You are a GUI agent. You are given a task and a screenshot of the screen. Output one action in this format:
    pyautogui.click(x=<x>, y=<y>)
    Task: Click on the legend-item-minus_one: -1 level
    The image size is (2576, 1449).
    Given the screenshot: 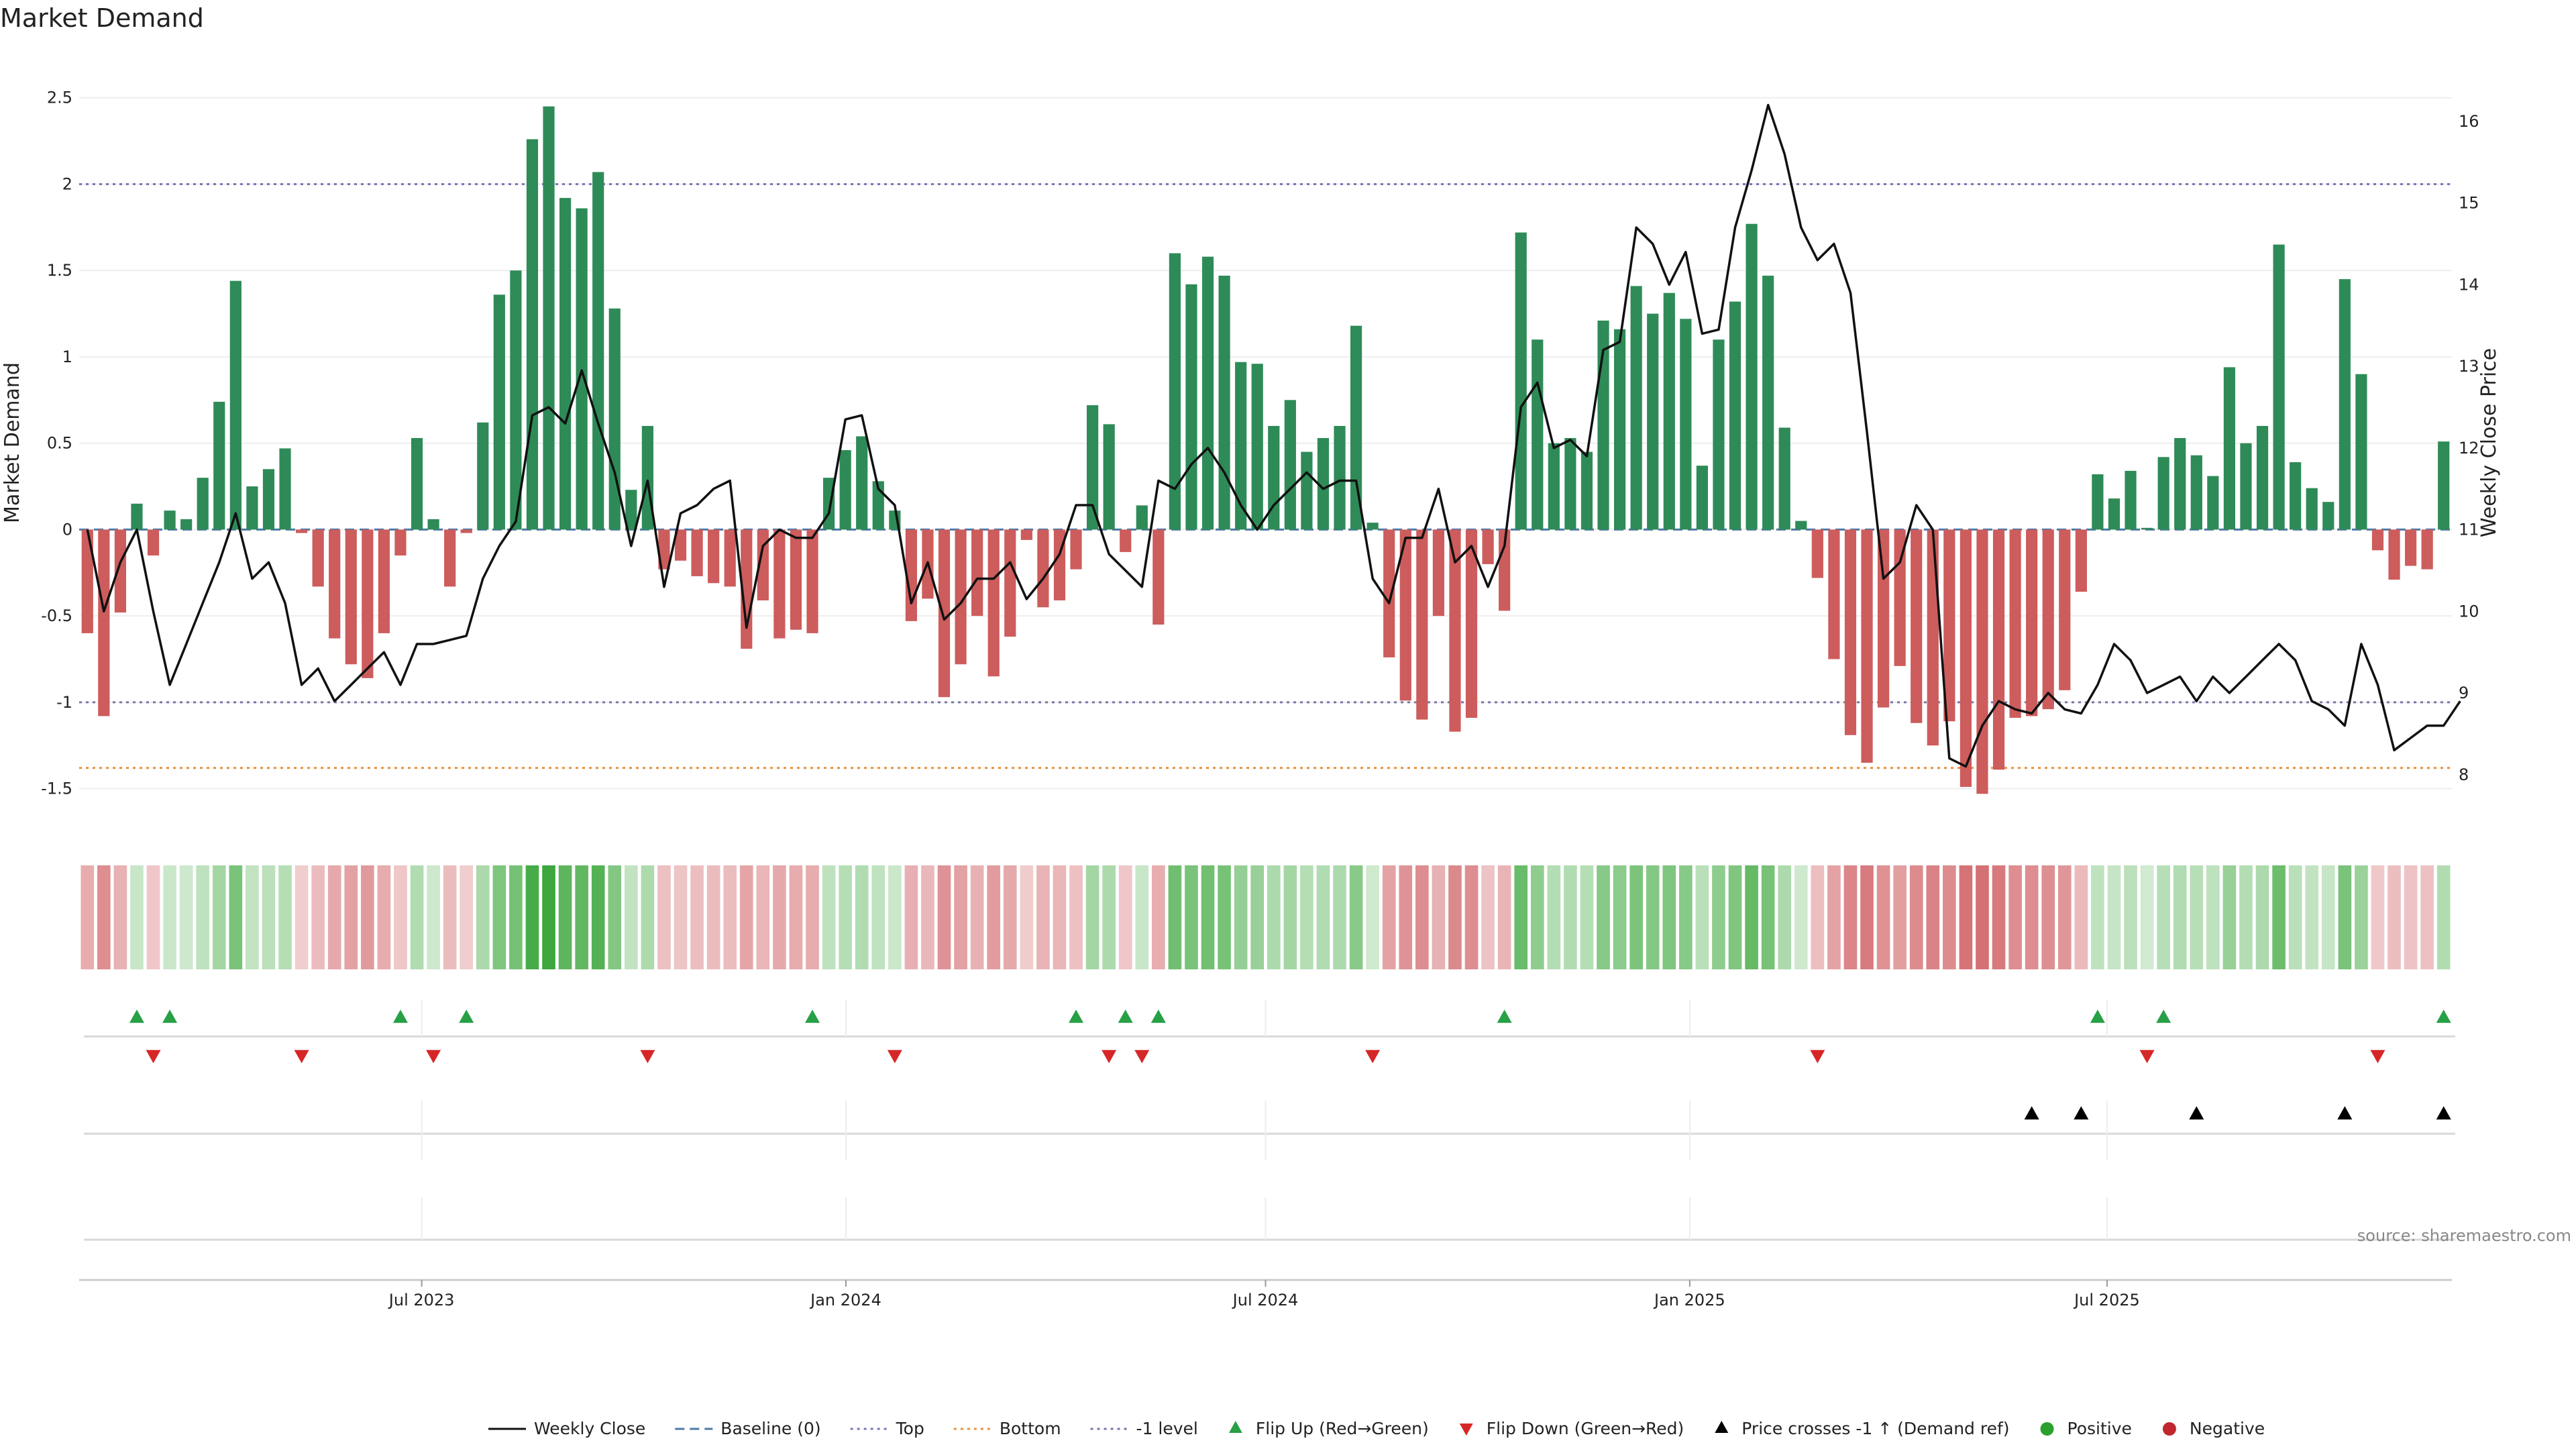 What is the action you would take?
    pyautogui.click(x=1144, y=1428)
    